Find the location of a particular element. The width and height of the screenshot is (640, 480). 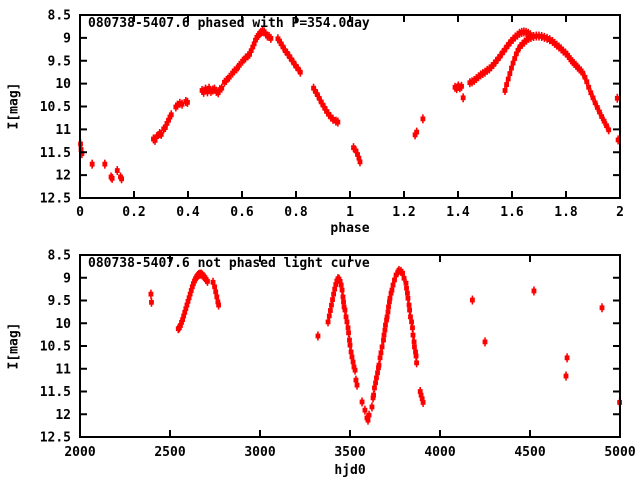

x-tick-label: 2 is located at coordinates (620, 212).